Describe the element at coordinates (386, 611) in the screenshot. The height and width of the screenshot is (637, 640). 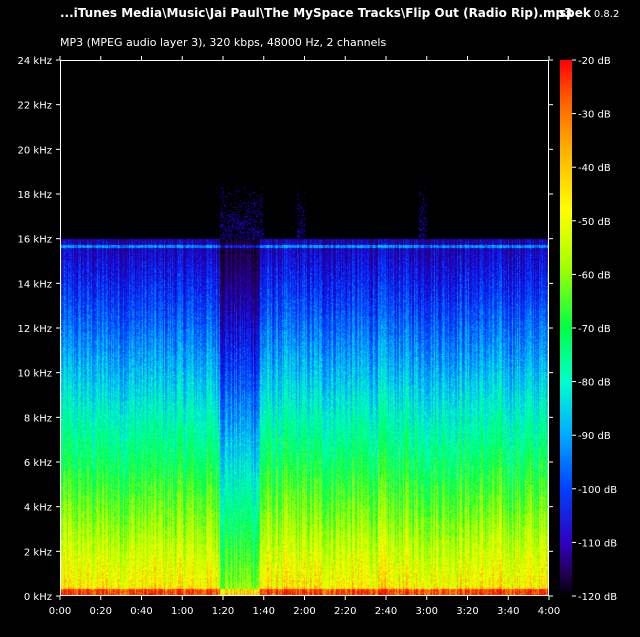
I see `x-tick-label: 2:40` at that location.